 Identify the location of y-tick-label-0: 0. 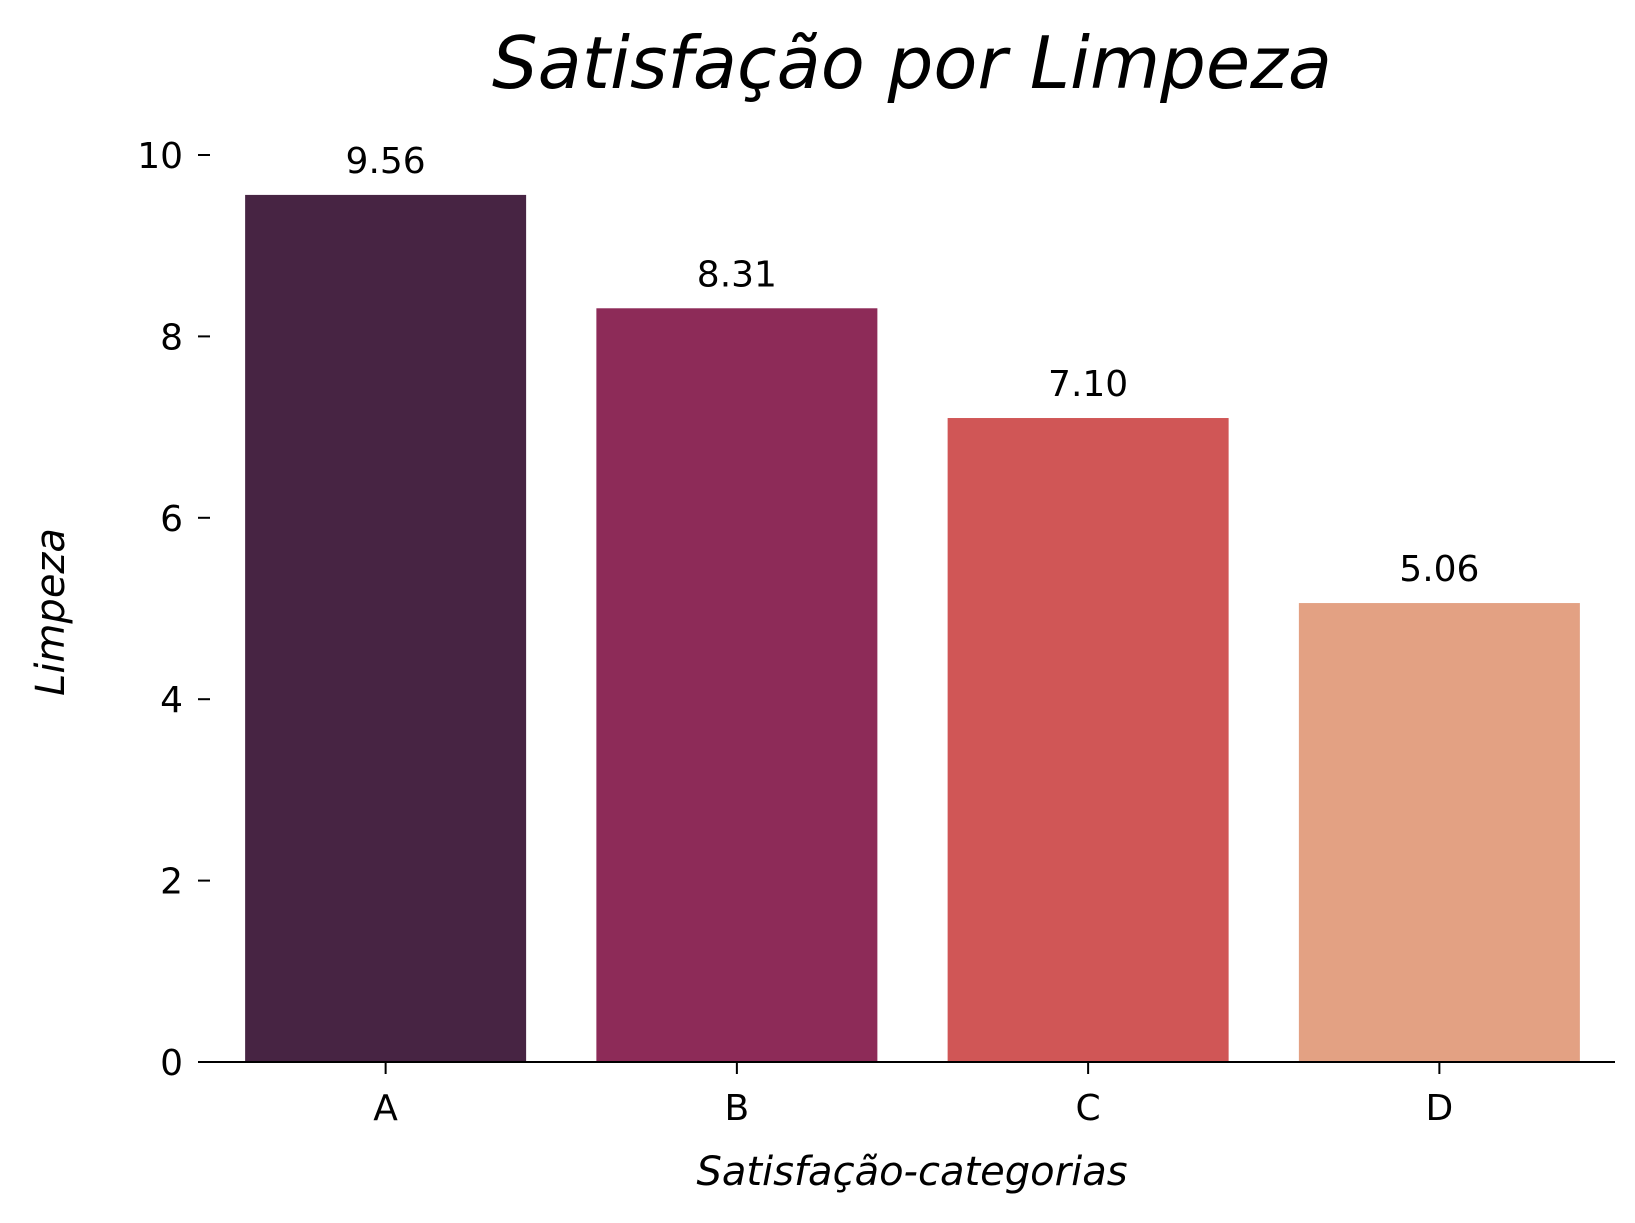
(171, 1063).